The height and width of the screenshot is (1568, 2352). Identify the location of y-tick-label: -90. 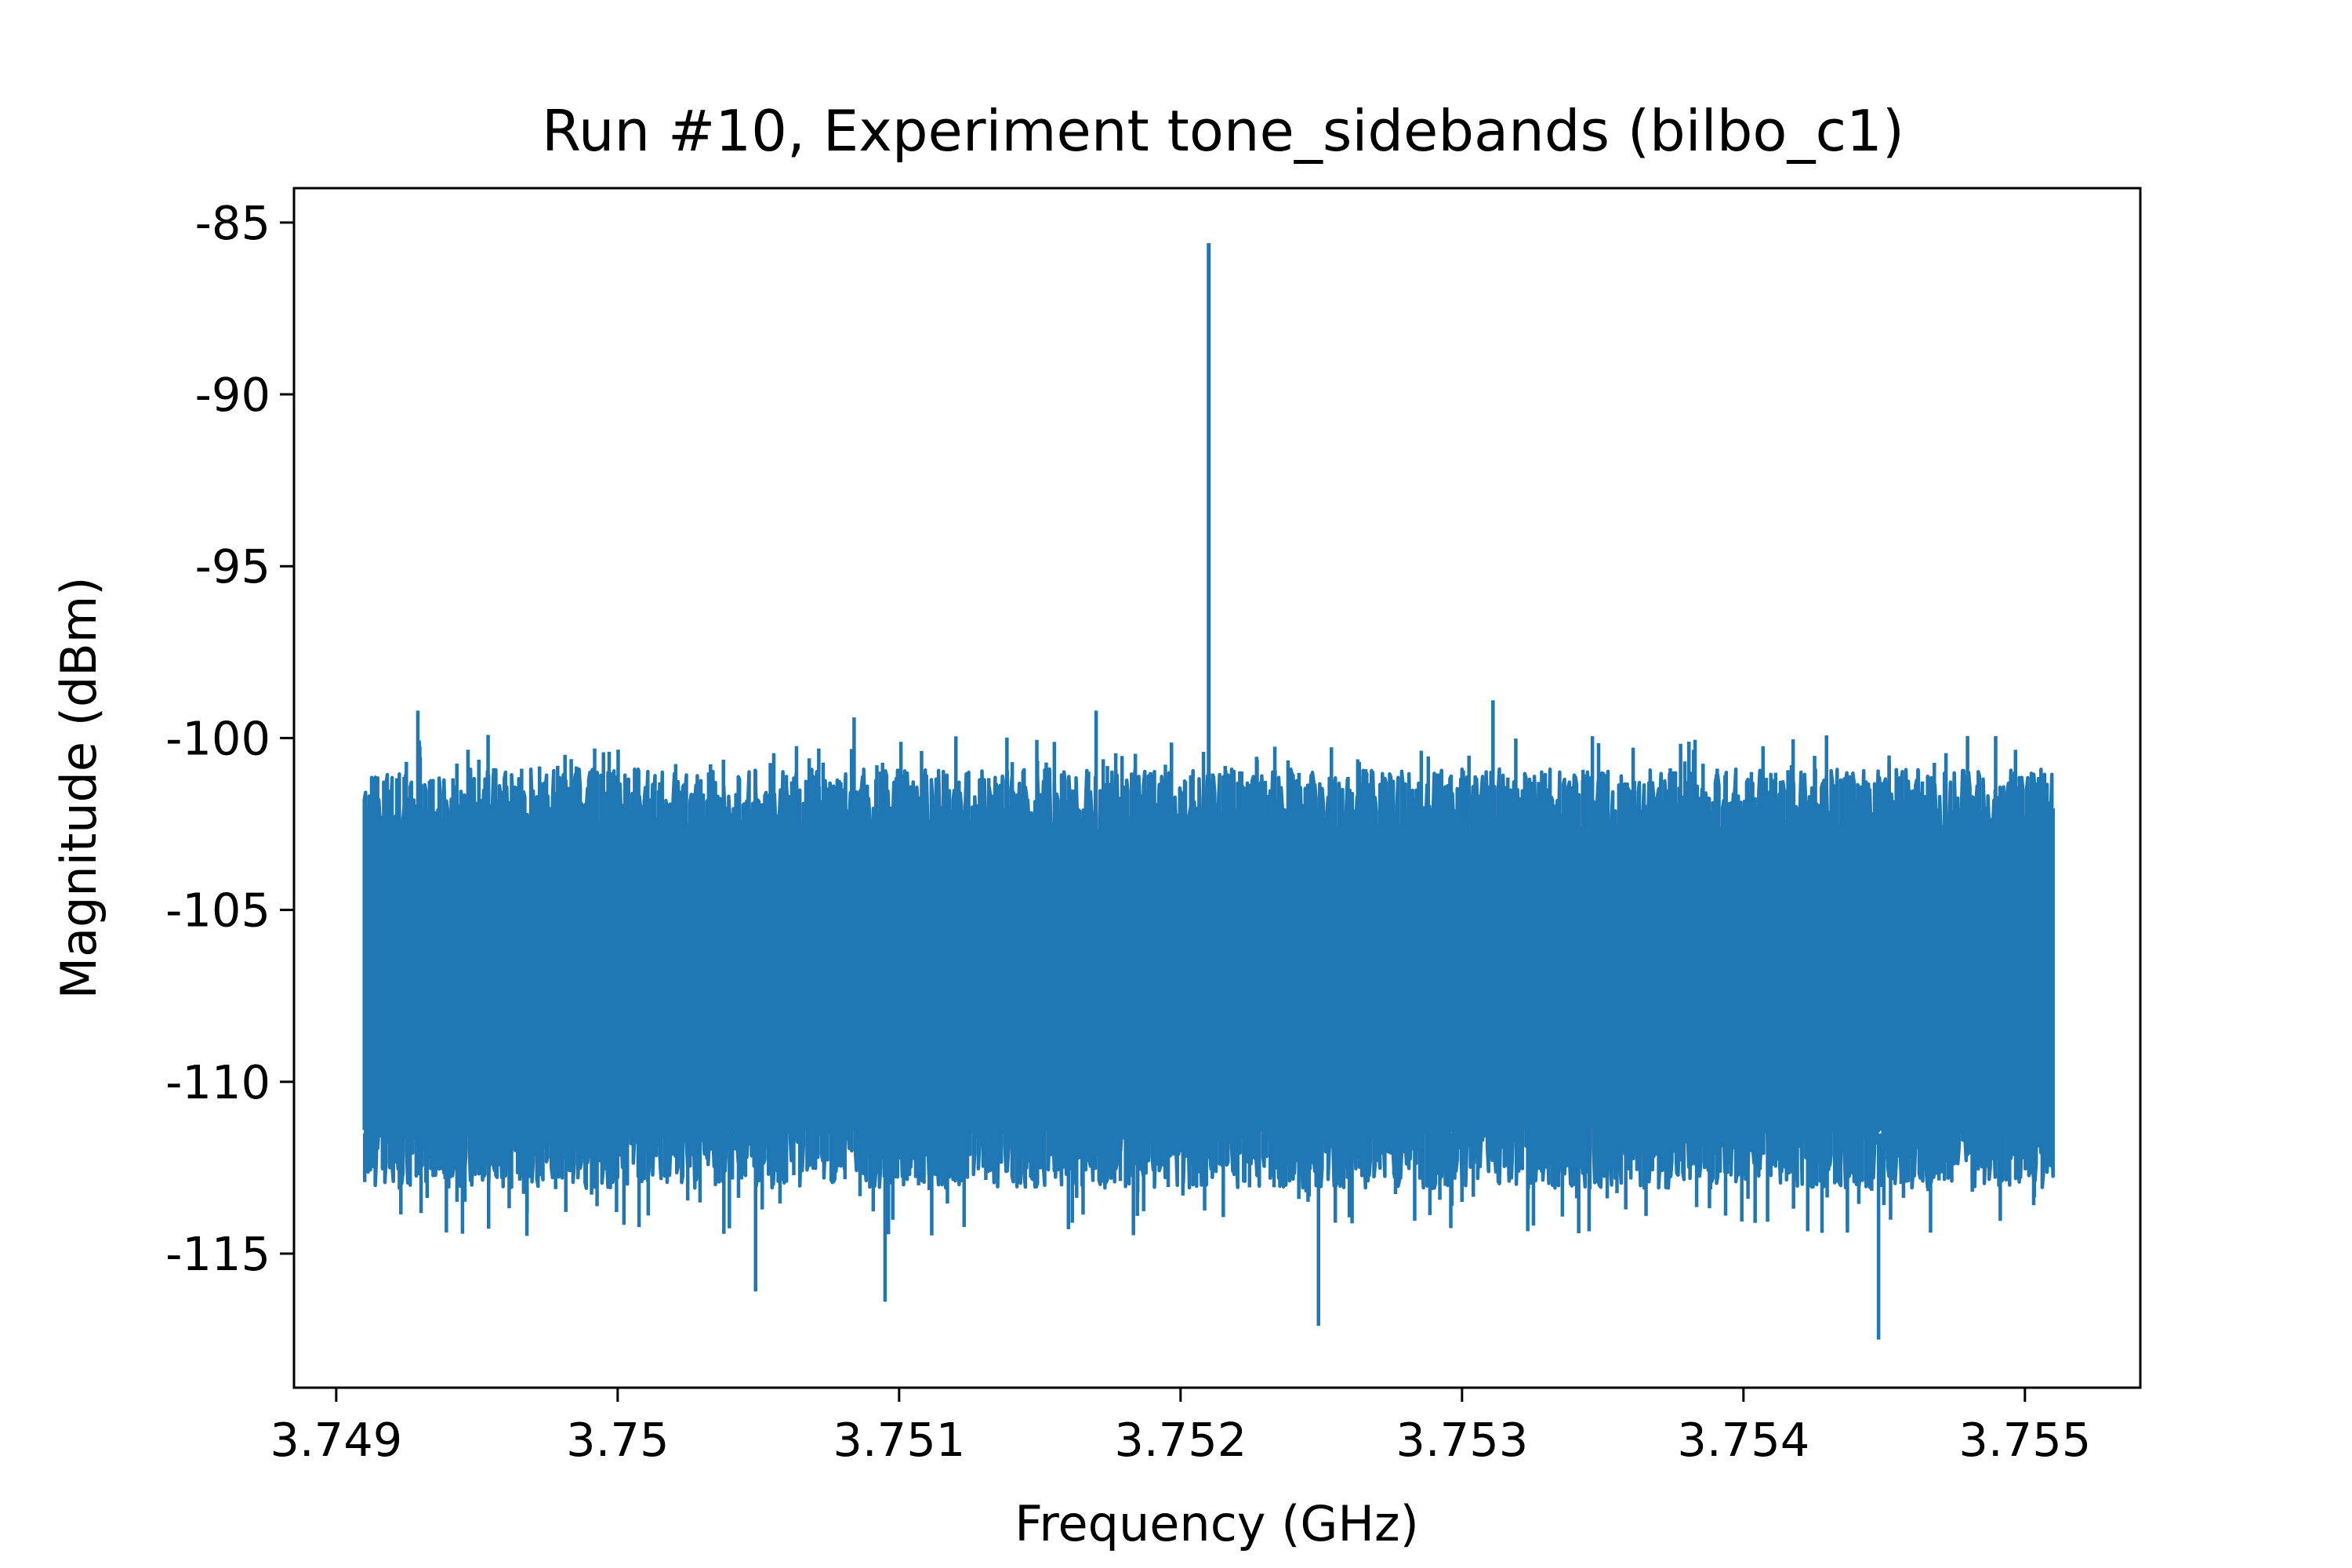
(232, 395).